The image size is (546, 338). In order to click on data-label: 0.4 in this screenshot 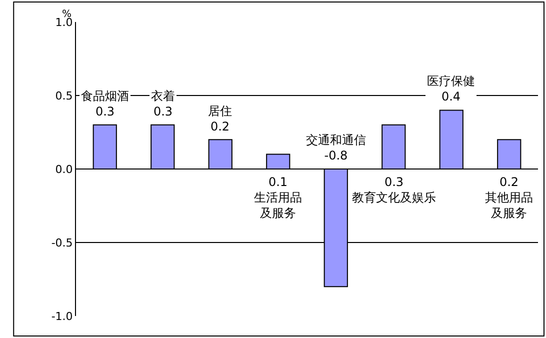, I will do `click(451, 97)`.